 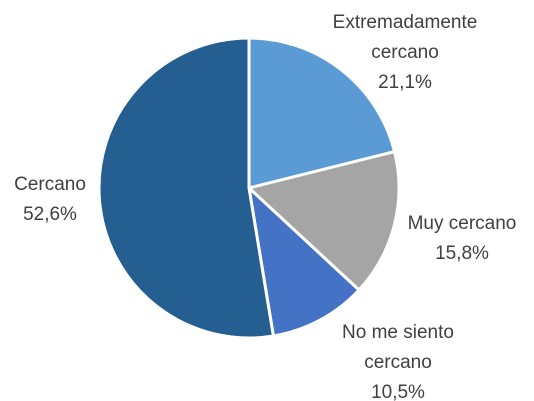 I want to click on category-label: No me siento cercano, so click(x=398, y=347).